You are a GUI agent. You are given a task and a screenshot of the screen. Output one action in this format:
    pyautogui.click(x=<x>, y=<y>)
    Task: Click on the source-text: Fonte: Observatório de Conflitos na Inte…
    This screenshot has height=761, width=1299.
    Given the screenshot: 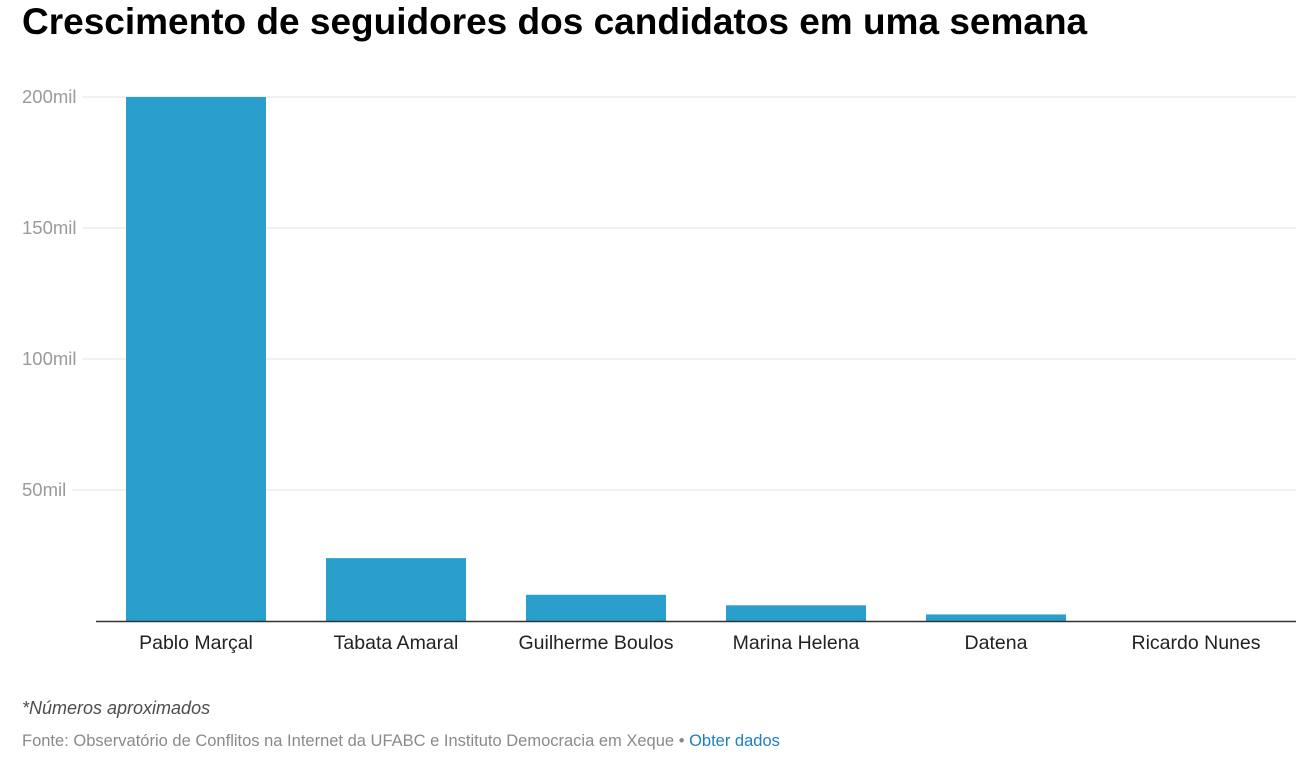 What is the action you would take?
    pyautogui.click(x=348, y=741)
    